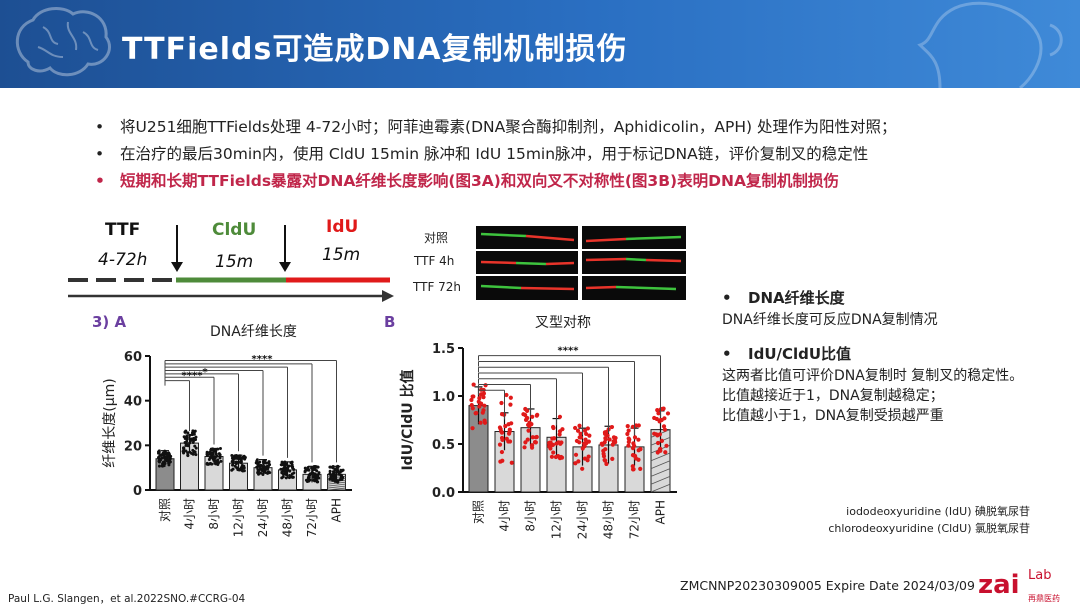 This screenshot has height=608, width=1080. Describe the element at coordinates (938, 511) in the screenshot. I see `abbr-line: iododeoxyuridine (IdU) 碘脱氧尿苷` at that location.